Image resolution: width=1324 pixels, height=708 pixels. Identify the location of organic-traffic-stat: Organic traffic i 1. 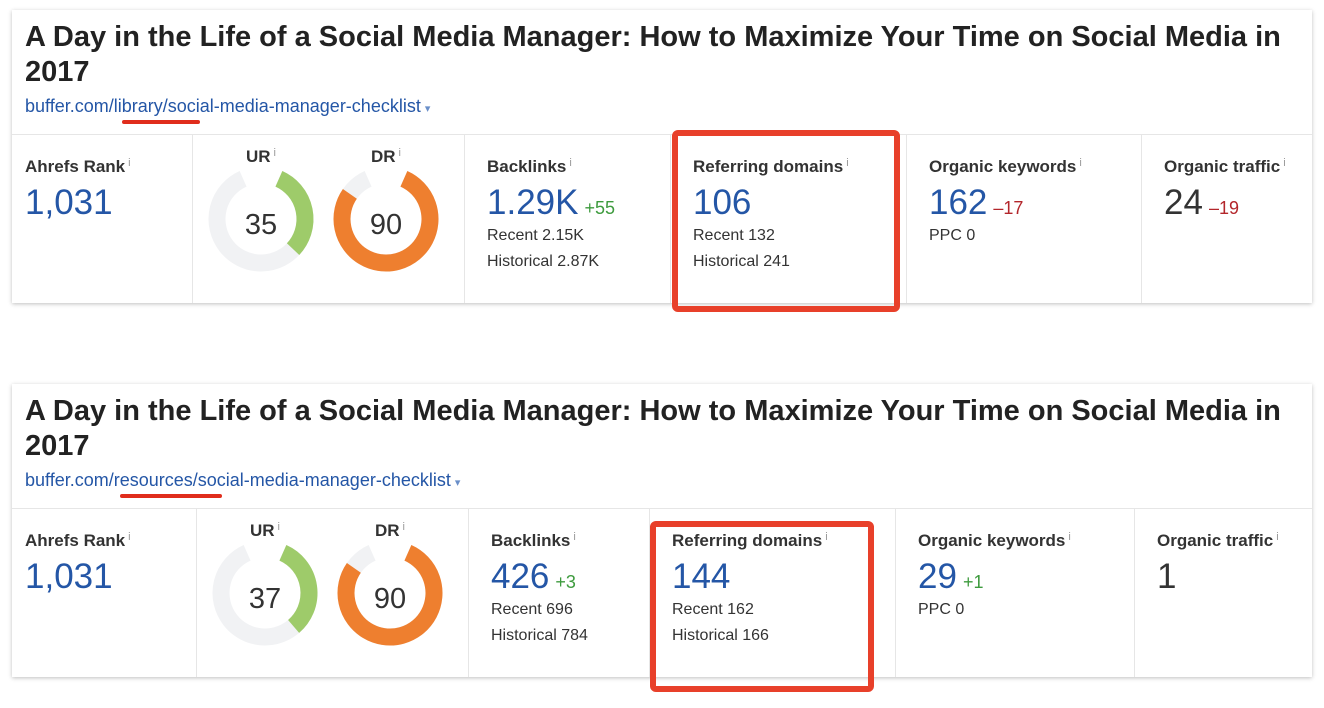
(1223, 593).